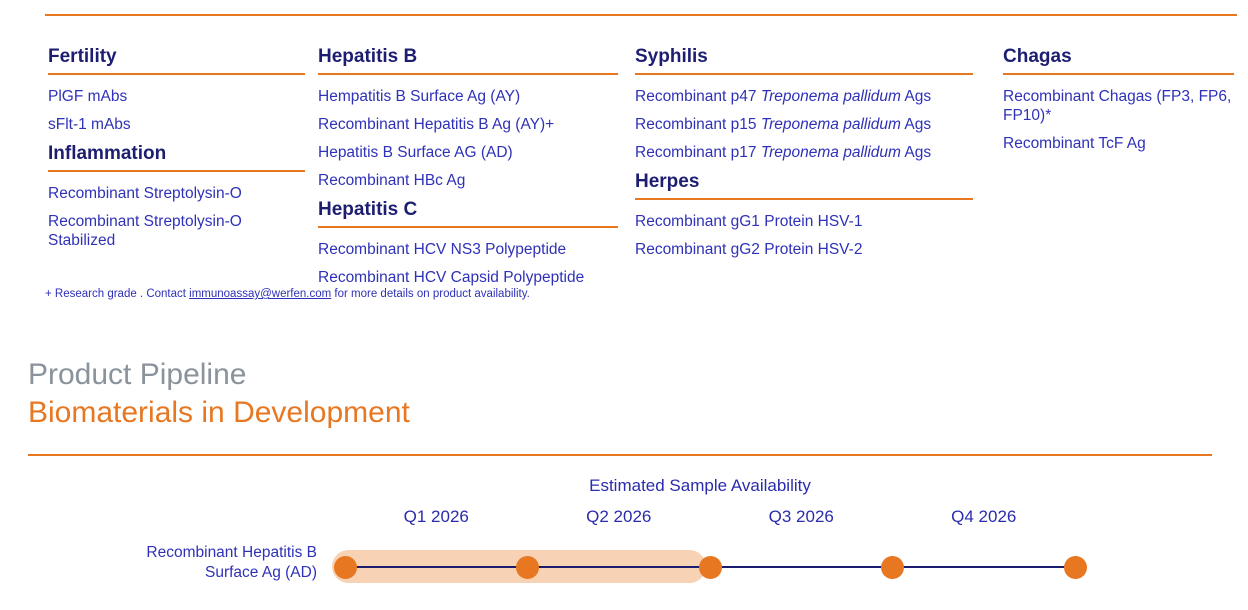 The width and height of the screenshot is (1248, 610). I want to click on category-title: Syphilis, so click(804, 60).